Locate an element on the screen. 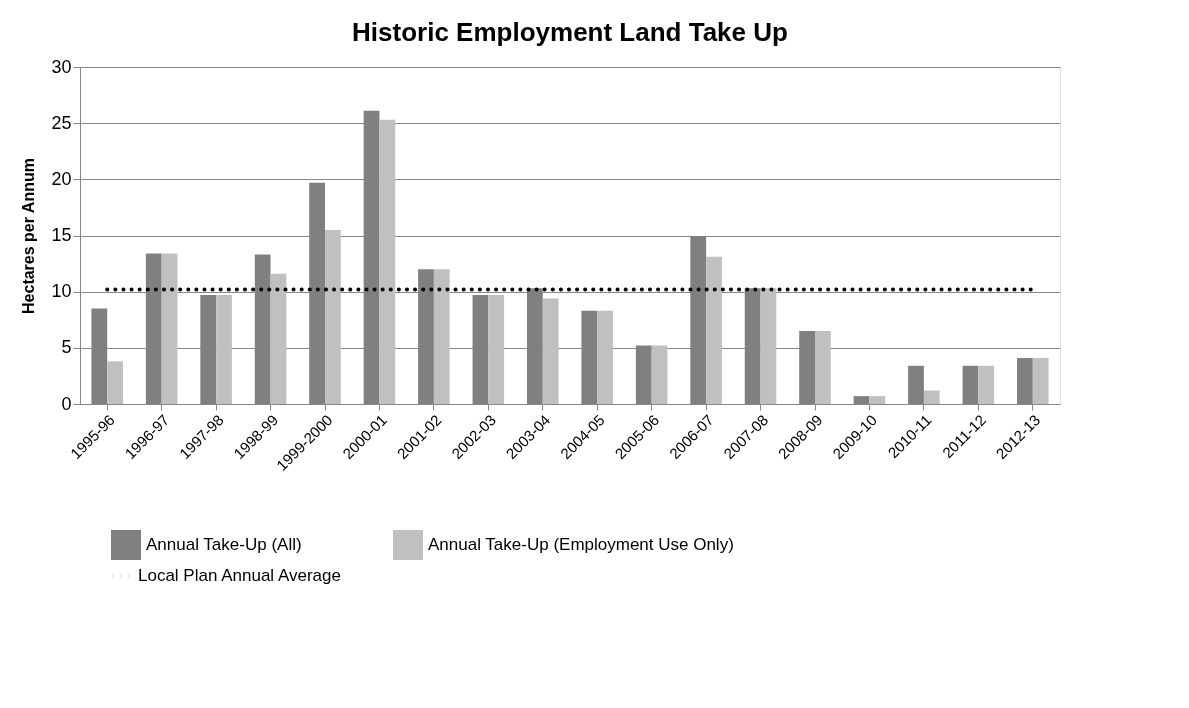  y-axis-title: Hectares per Annum is located at coordinates (29, 236).